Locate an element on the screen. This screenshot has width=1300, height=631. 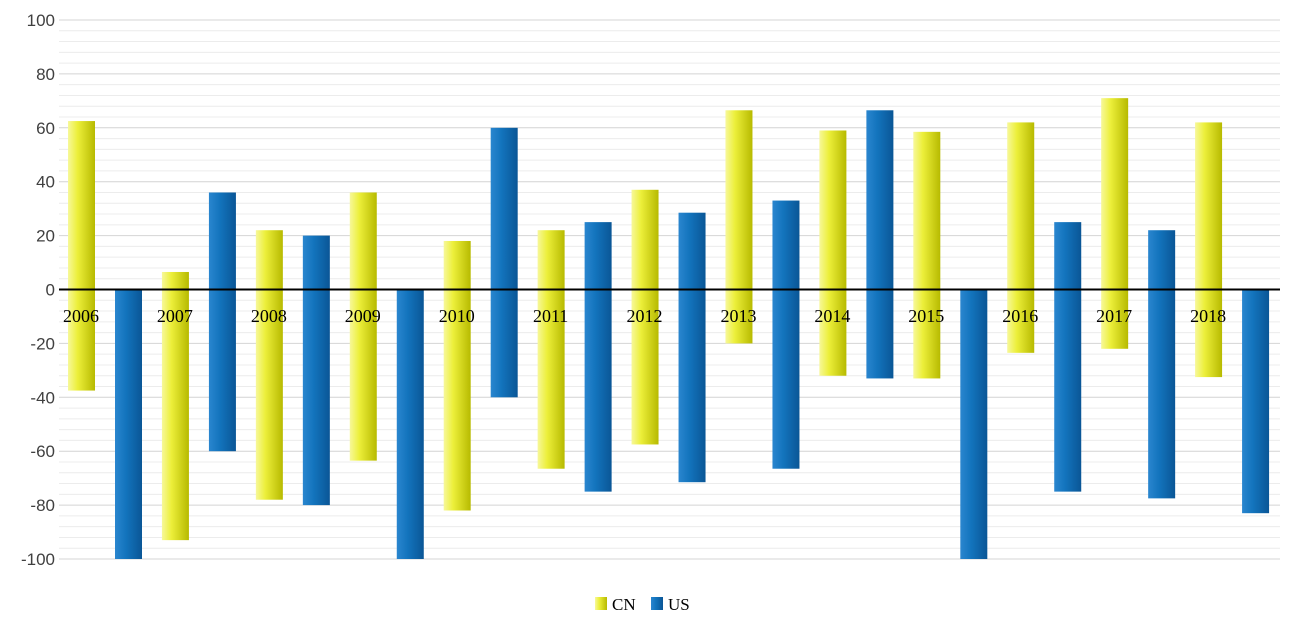
bar-us-2007 is located at coordinates (222, 322).